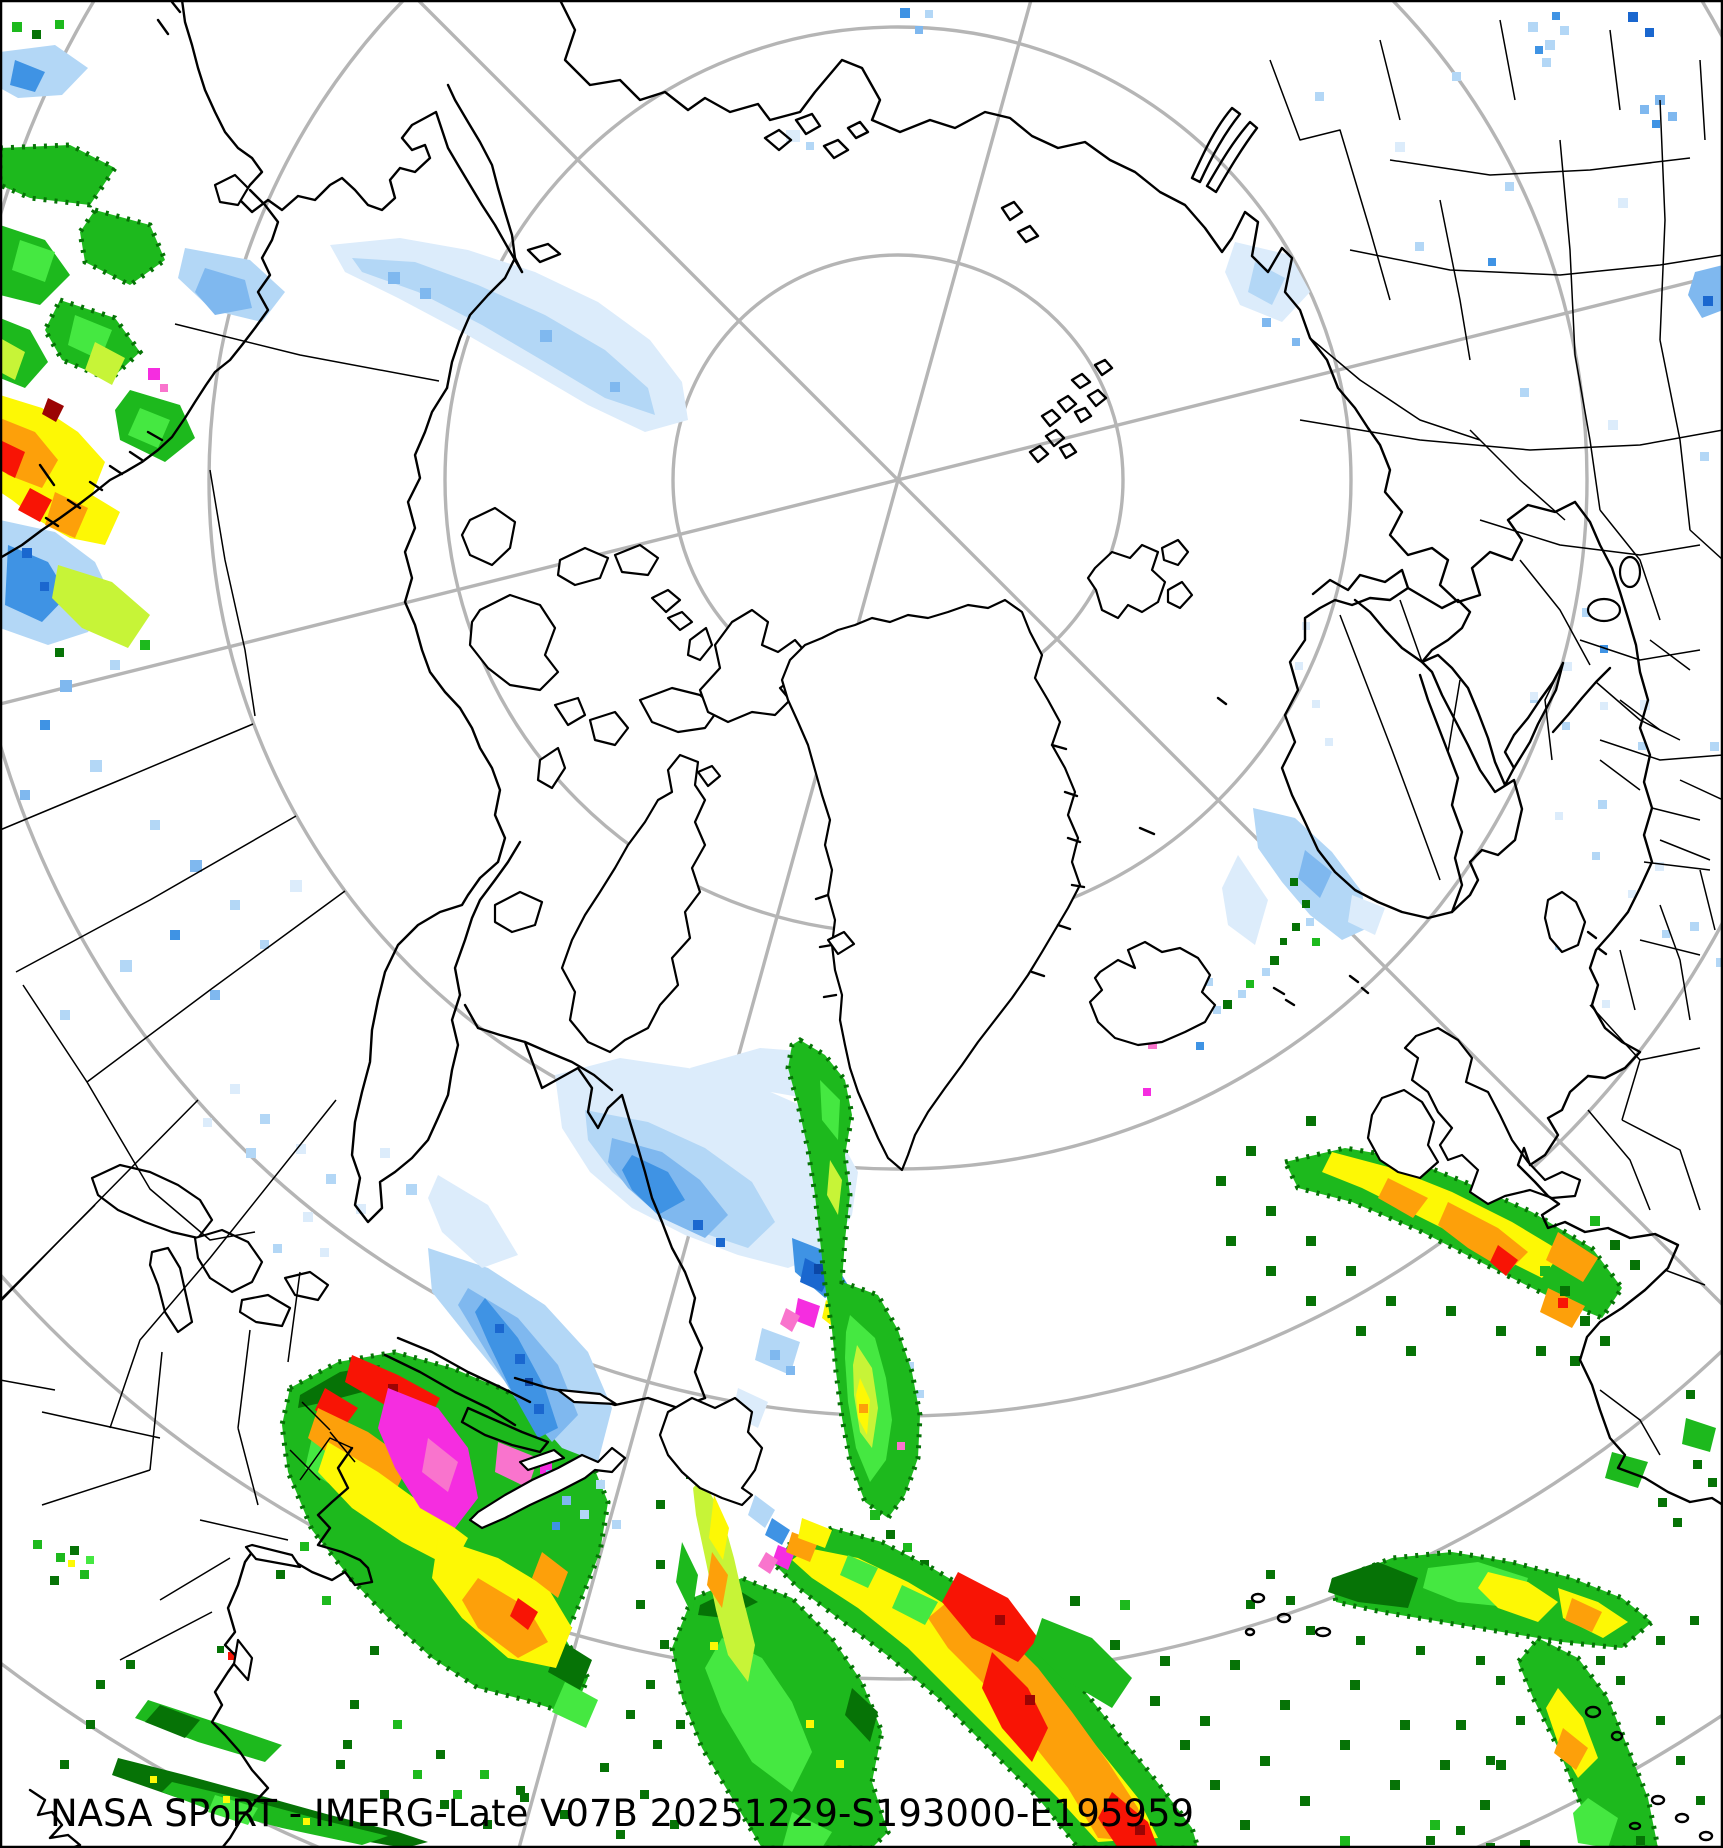 Image resolution: width=1723 pixels, height=1848 pixels. Describe the element at coordinates (412, 1439) in the screenshot. I see `precip-new-england-storm` at that location.